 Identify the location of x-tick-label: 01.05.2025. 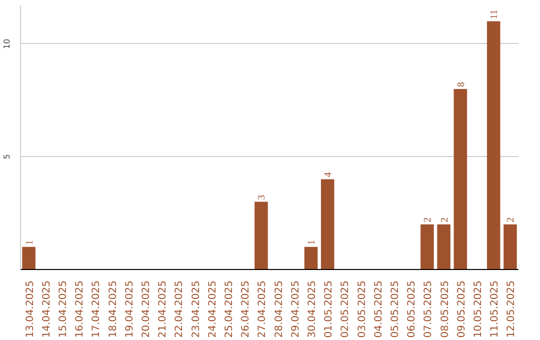
(329, 309).